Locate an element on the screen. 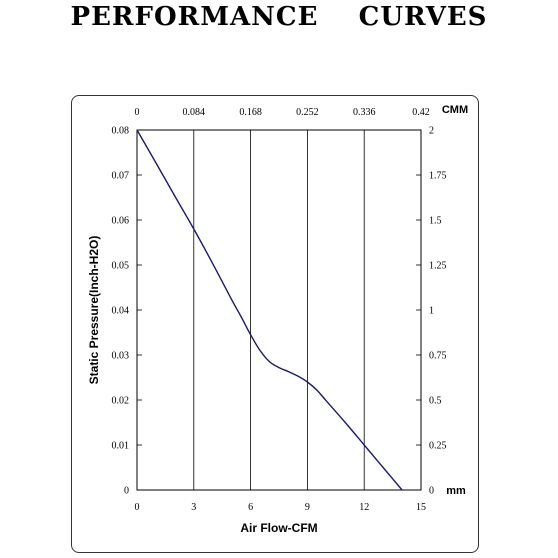  right-tick-label: 1.25 is located at coordinates (438, 266).